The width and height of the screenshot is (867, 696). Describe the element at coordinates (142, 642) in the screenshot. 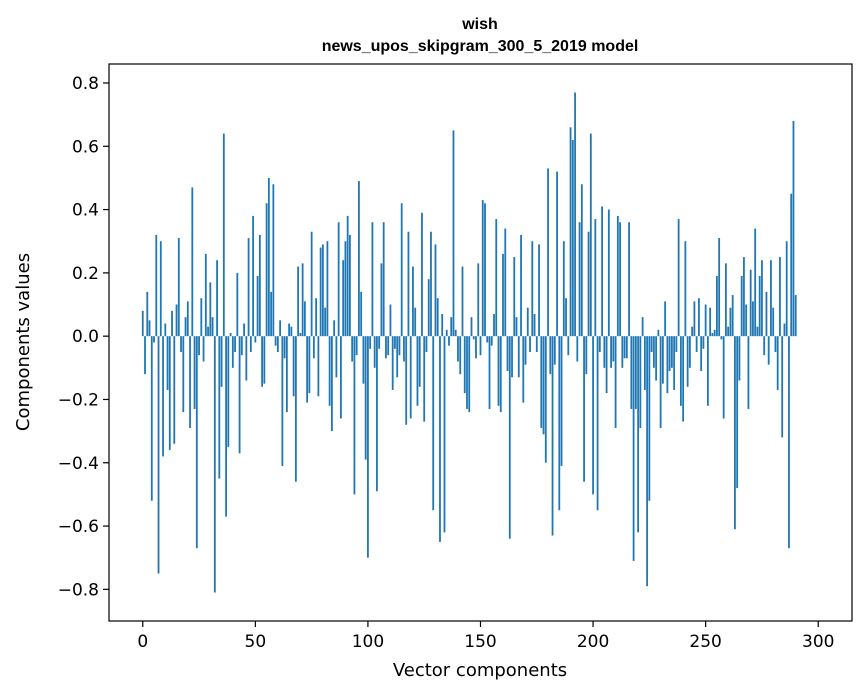

I see `x-tick-label: 0` at that location.